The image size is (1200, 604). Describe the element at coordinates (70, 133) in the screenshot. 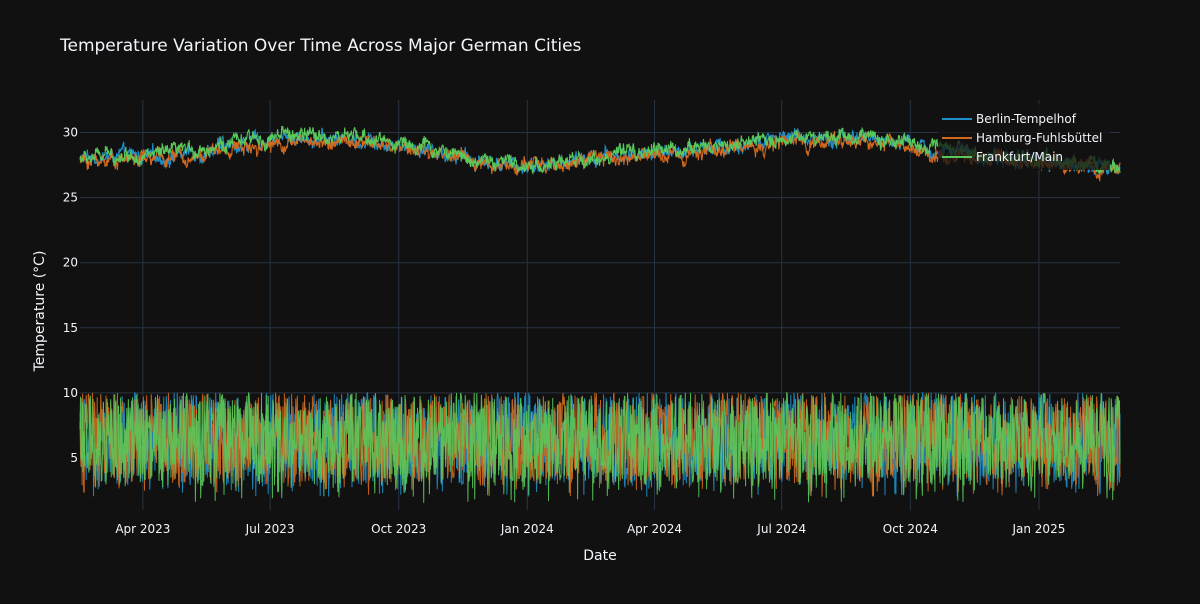

I see `y-tick-label: 30` at that location.